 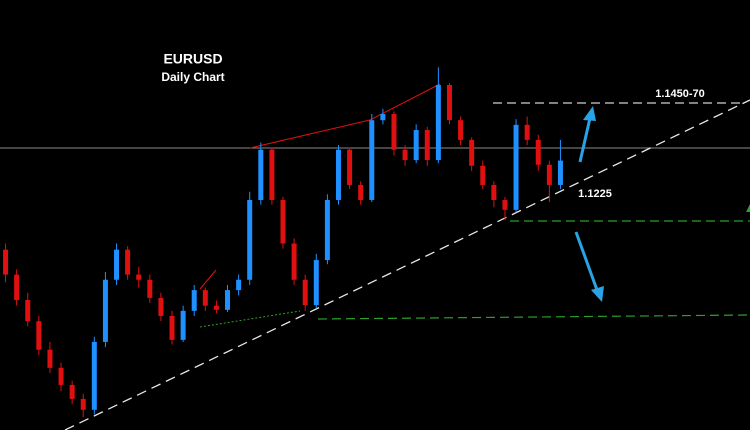 I want to click on annotation: 1.1225, so click(x=595, y=194).